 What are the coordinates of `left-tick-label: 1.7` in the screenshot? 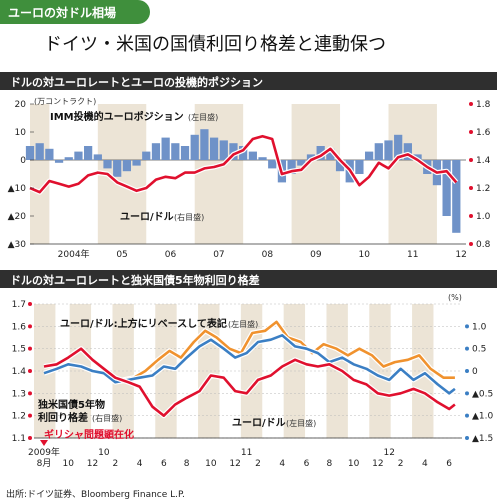 It's located at (19, 305).